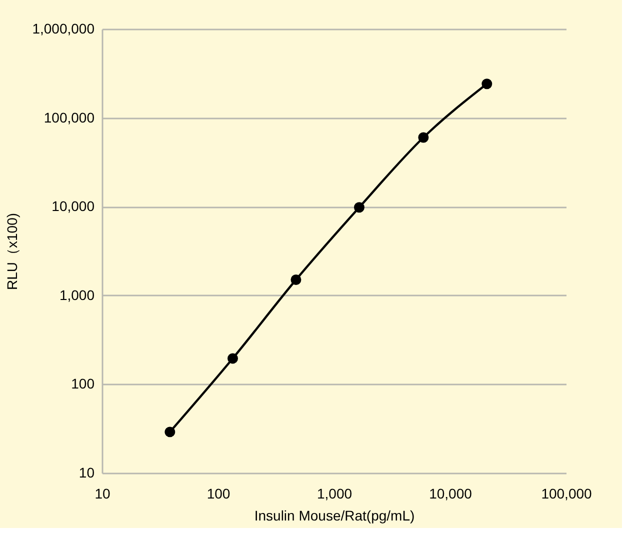 The height and width of the screenshot is (549, 629). Describe the element at coordinates (334, 494) in the screenshot. I see `x-tick-label: 1,000` at that location.